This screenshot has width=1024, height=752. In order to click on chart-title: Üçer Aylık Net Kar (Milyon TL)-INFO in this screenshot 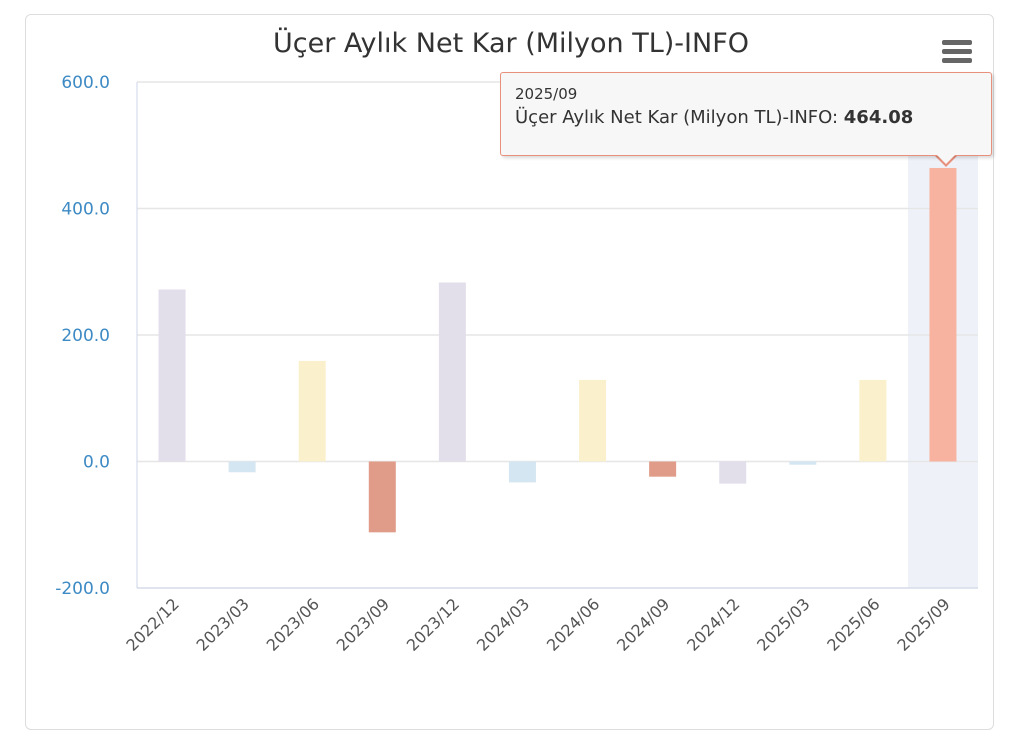, I will do `click(511, 43)`.